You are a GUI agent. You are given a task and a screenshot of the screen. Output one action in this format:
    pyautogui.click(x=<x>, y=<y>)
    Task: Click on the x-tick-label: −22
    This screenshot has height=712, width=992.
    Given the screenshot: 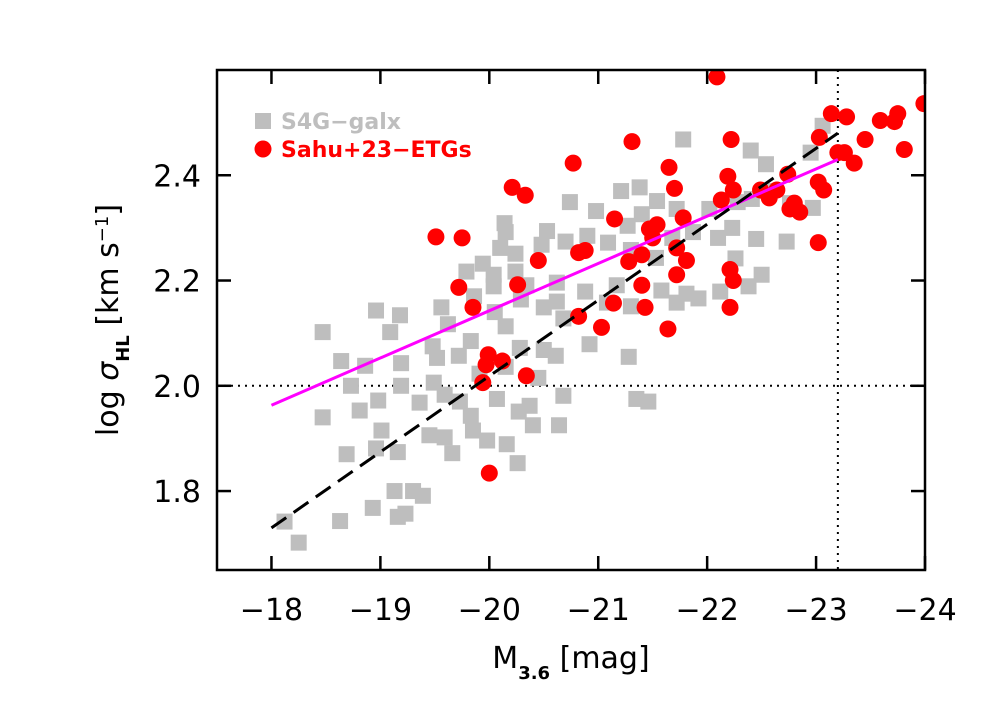 What is the action you would take?
    pyautogui.click(x=706, y=610)
    